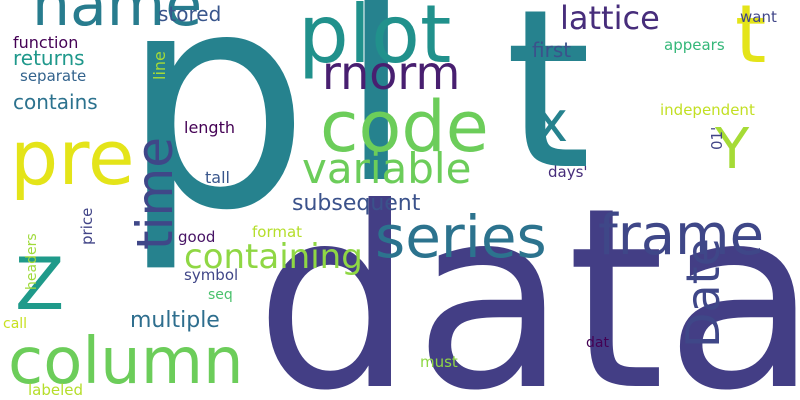 This screenshot has width=800, height=400. What do you see at coordinates (717, 138) in the screenshot?
I see `word-01-33: 01'` at bounding box center [717, 138].